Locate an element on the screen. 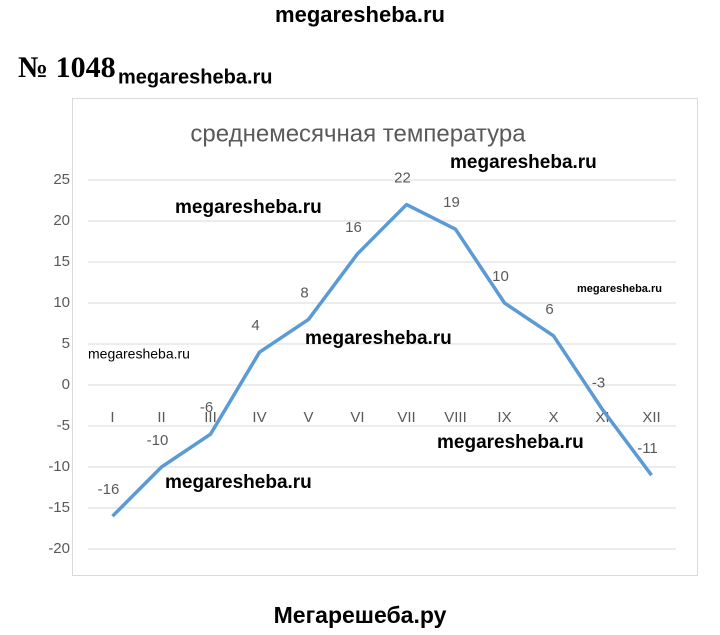  x-tick-label: IX is located at coordinates (504, 417).